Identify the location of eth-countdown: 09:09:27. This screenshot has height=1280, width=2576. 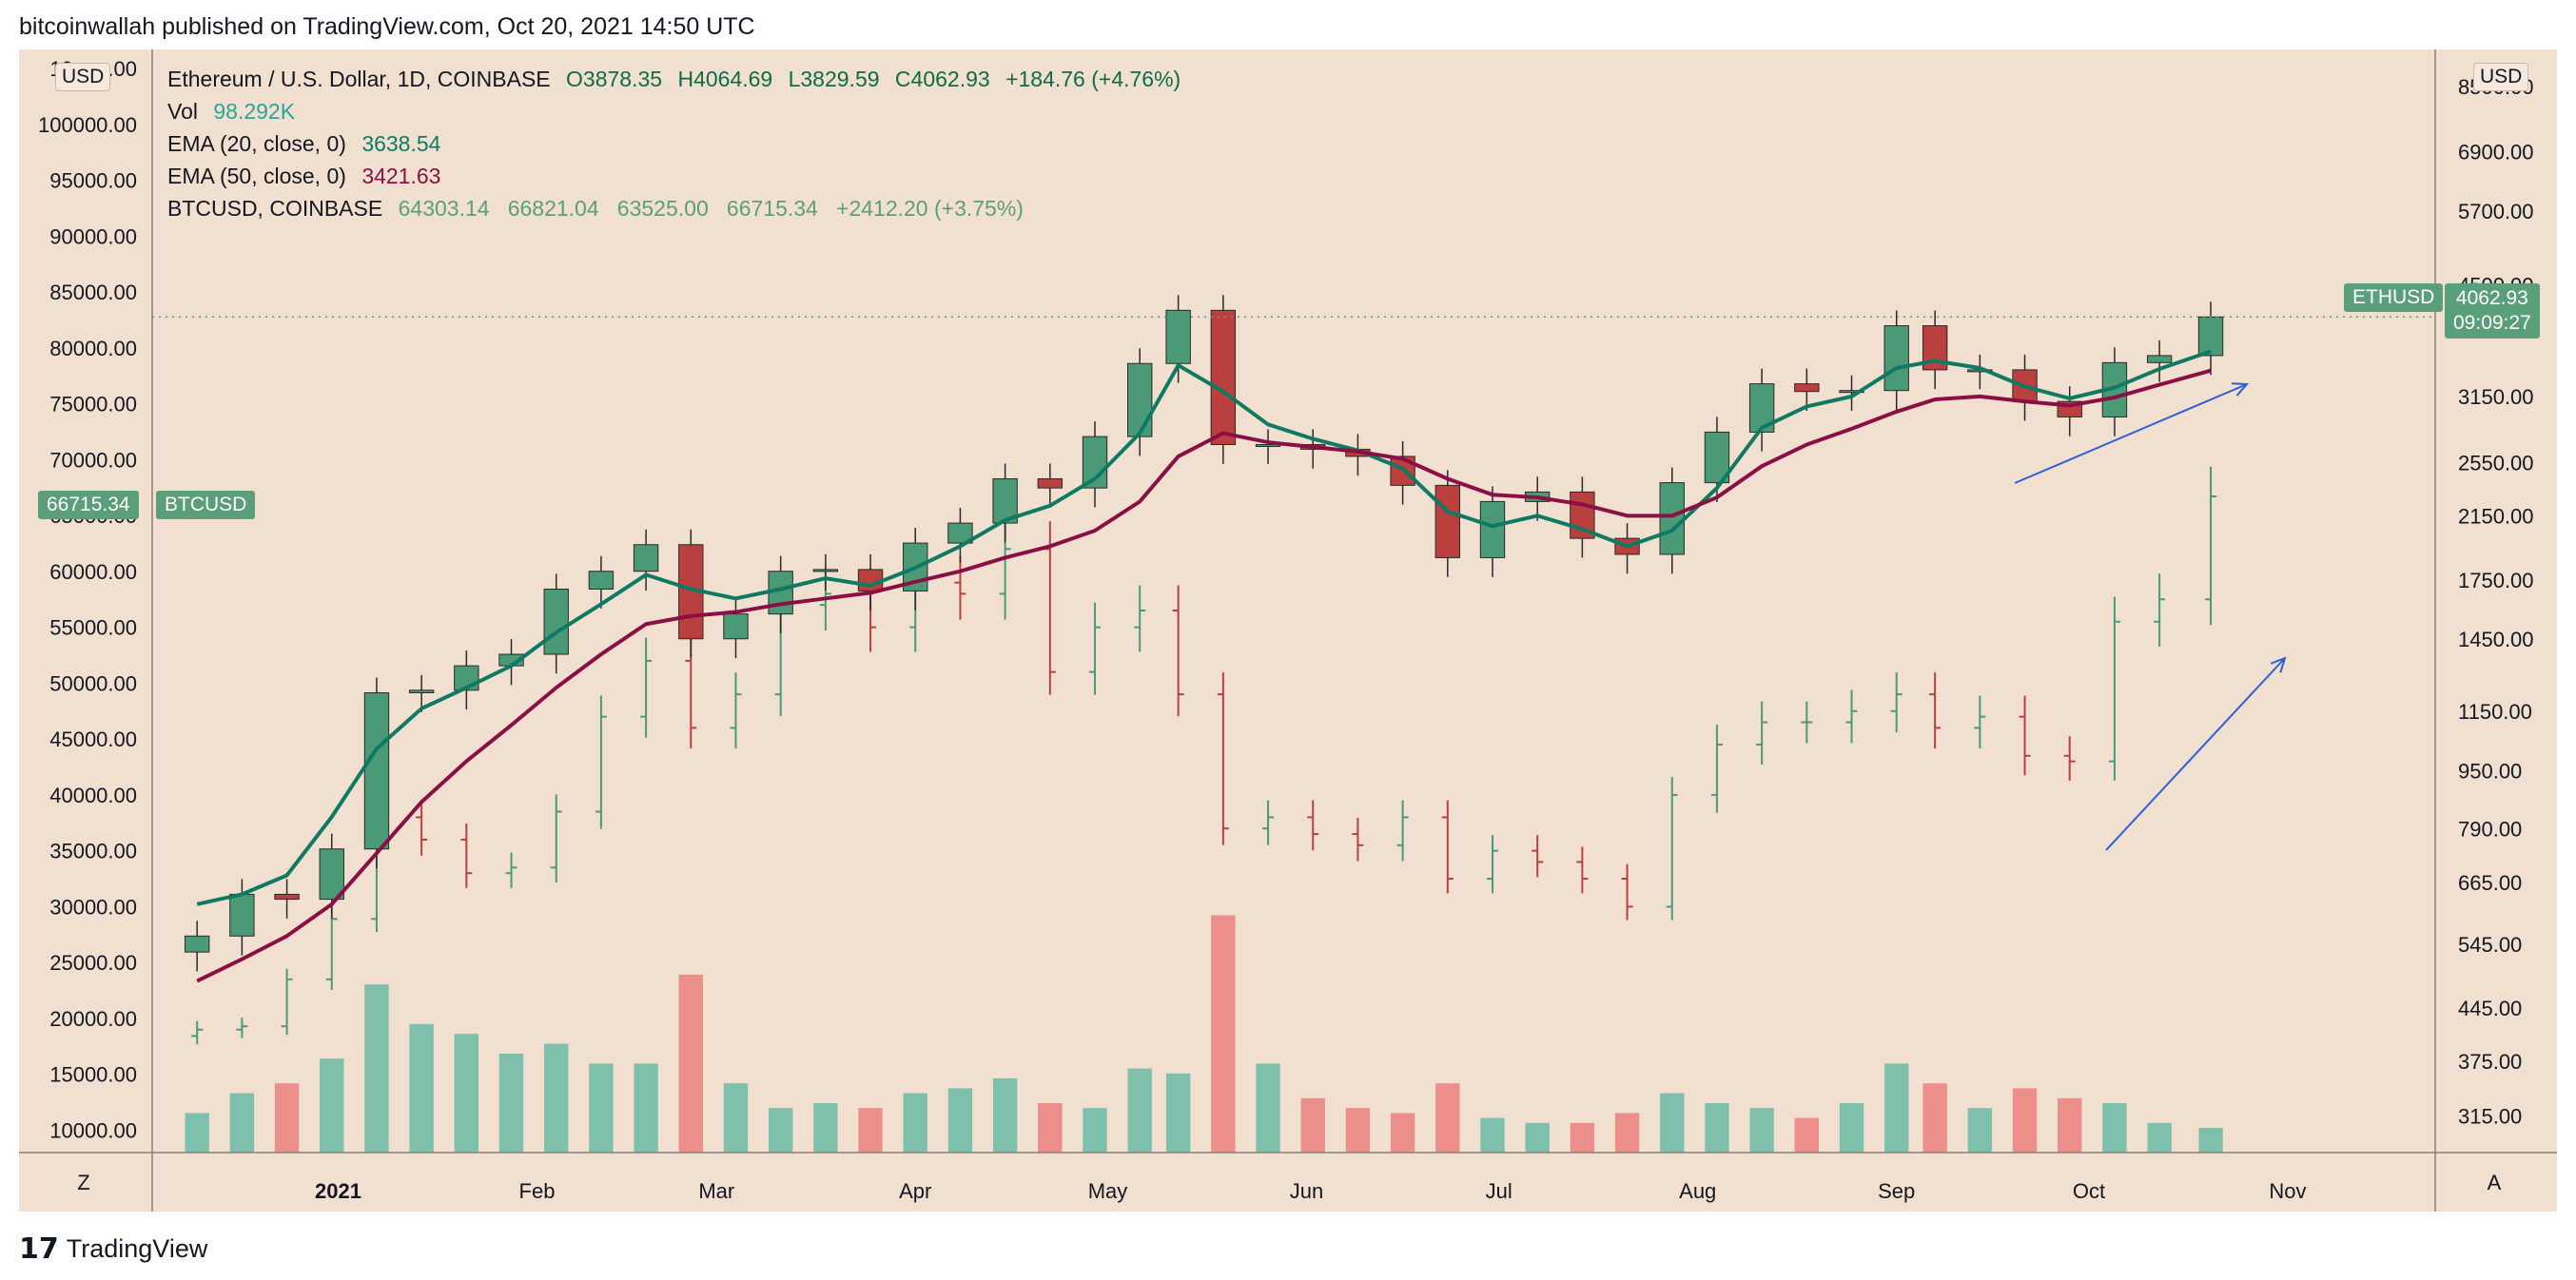
(2492, 323).